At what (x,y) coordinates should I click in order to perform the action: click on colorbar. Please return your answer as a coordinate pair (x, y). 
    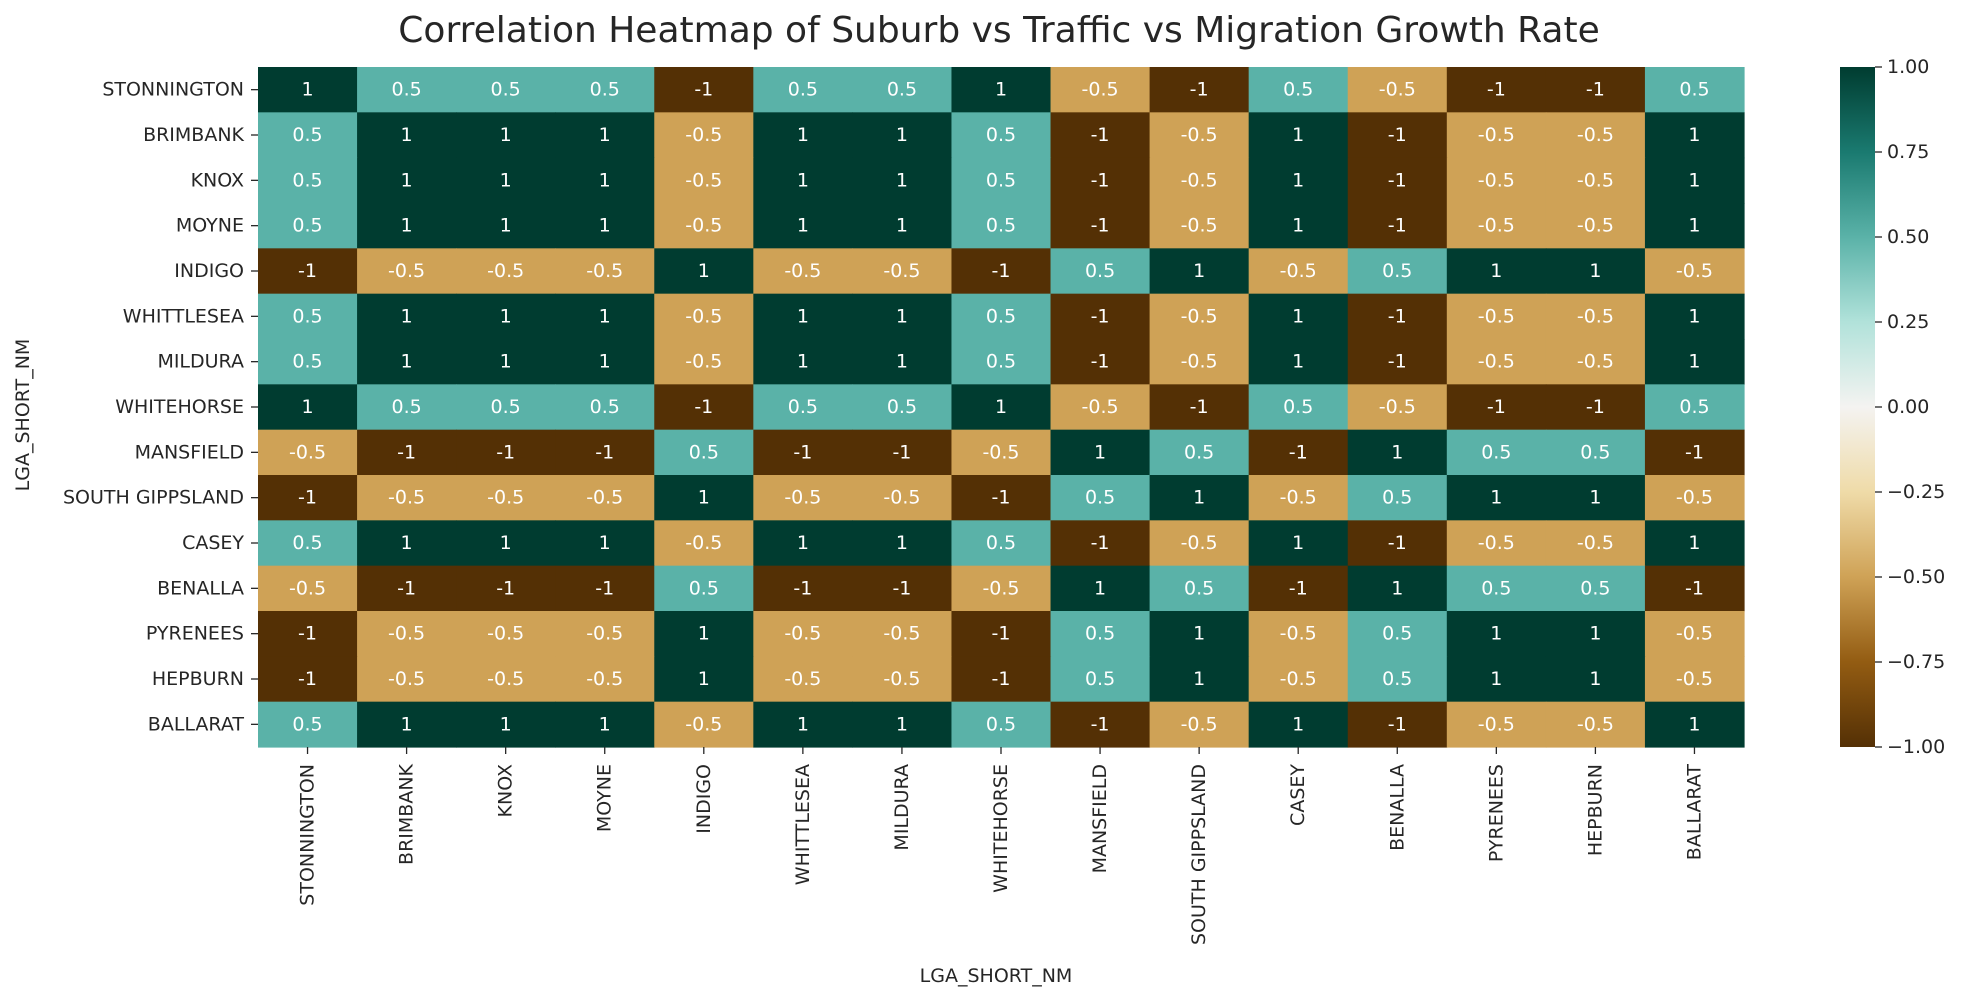
    Looking at the image, I should click on (1857, 407).